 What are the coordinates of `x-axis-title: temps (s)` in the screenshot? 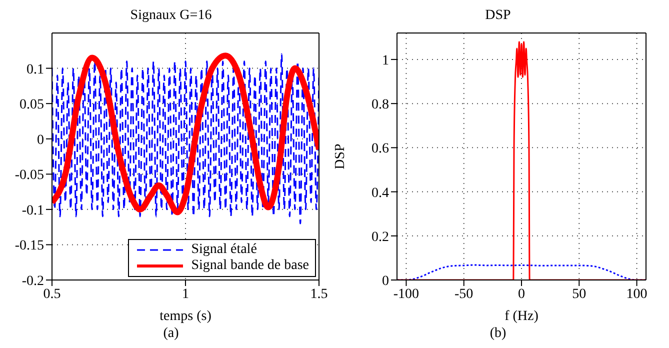 It's located at (186, 316).